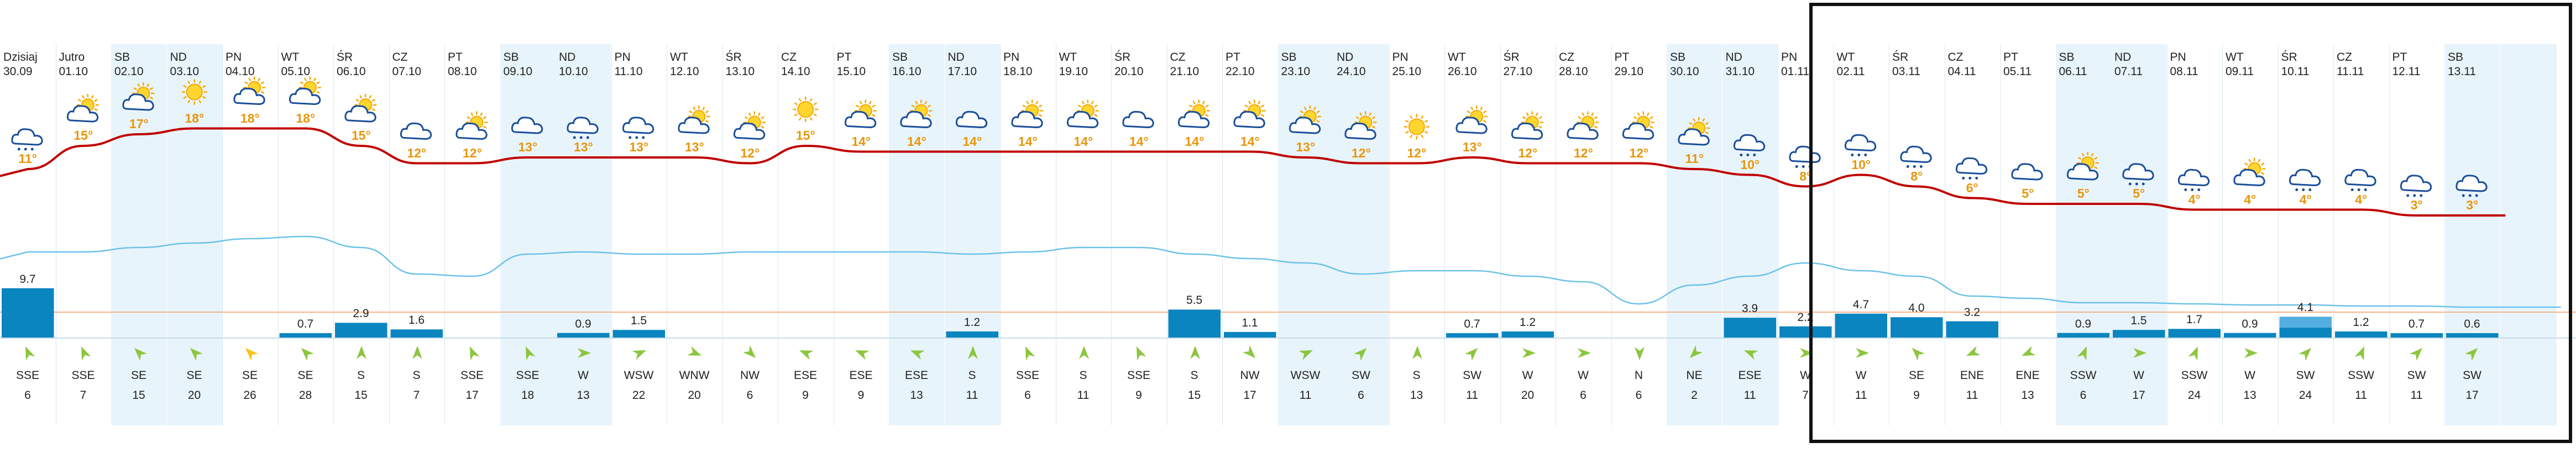  Describe the element at coordinates (1139, 65) in the screenshot. I see `day-header: ŚR 20.10` at that location.